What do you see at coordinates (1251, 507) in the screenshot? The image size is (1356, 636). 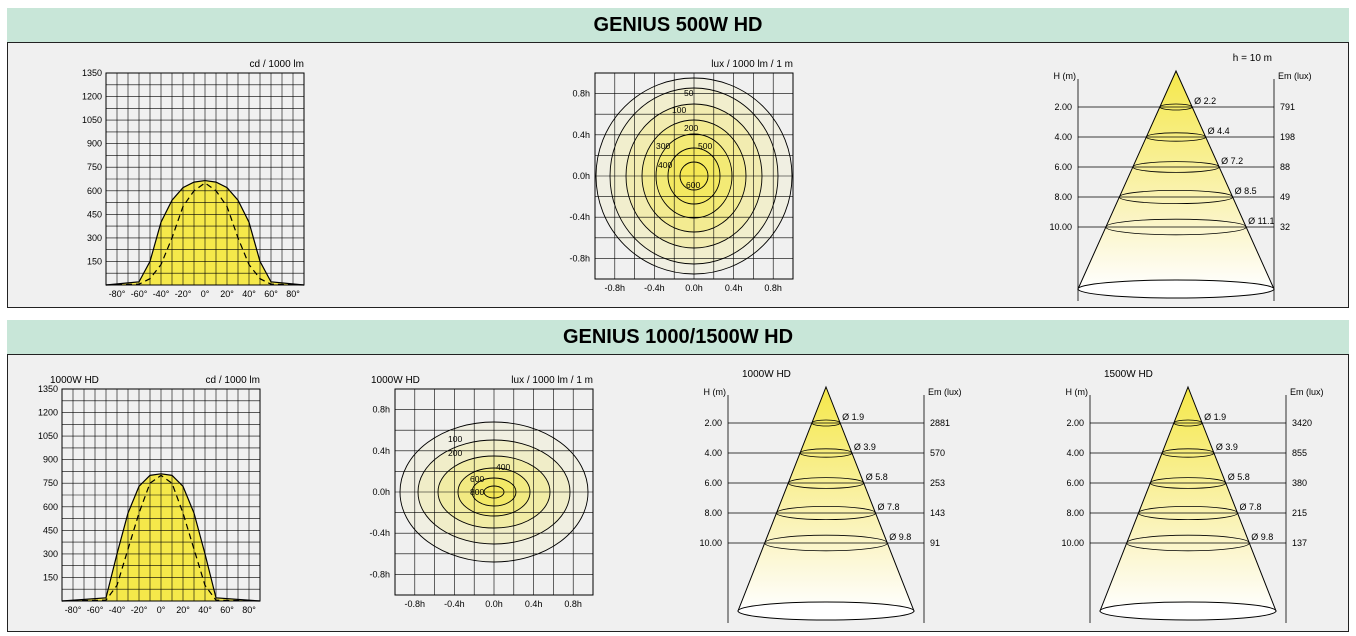 I see `diameter-label: Ø 7.8` at bounding box center [1251, 507].